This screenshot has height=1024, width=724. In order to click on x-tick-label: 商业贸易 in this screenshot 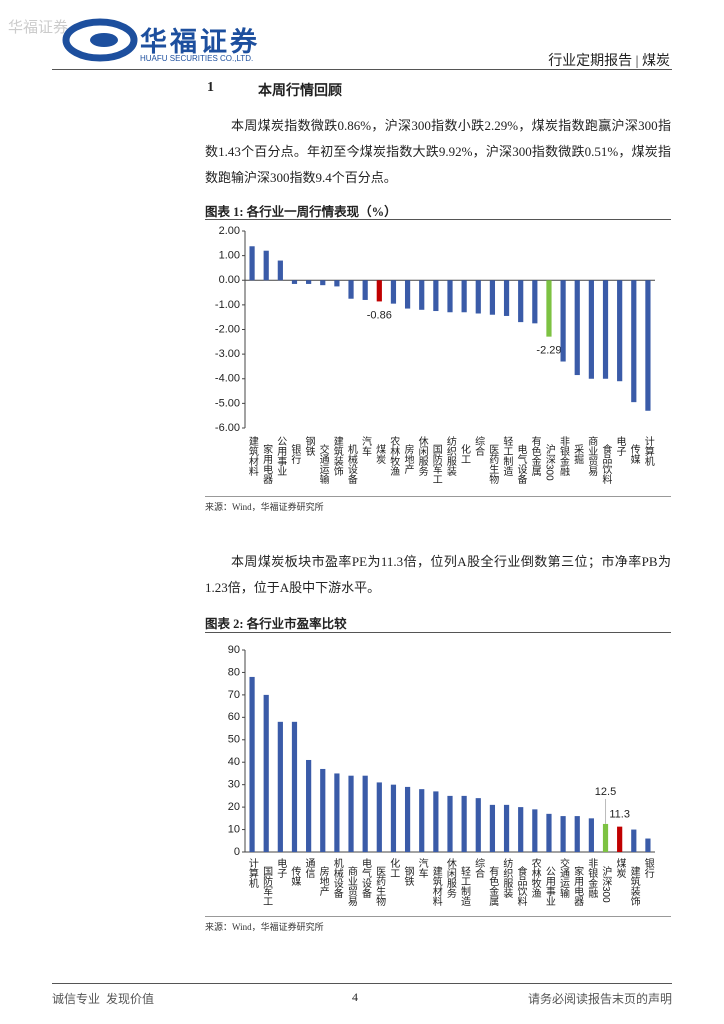, I will do `click(351, 886)`.